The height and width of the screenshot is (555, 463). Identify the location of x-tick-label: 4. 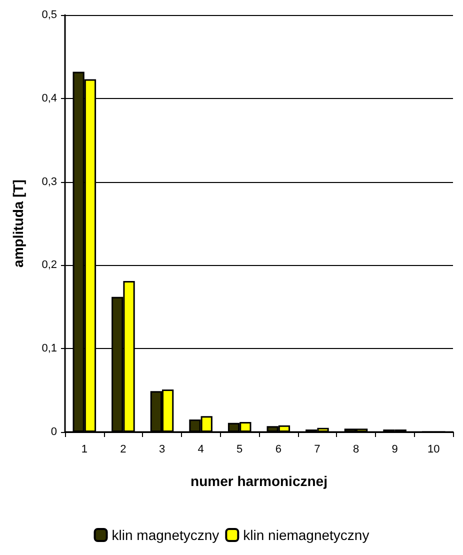
(201, 450).